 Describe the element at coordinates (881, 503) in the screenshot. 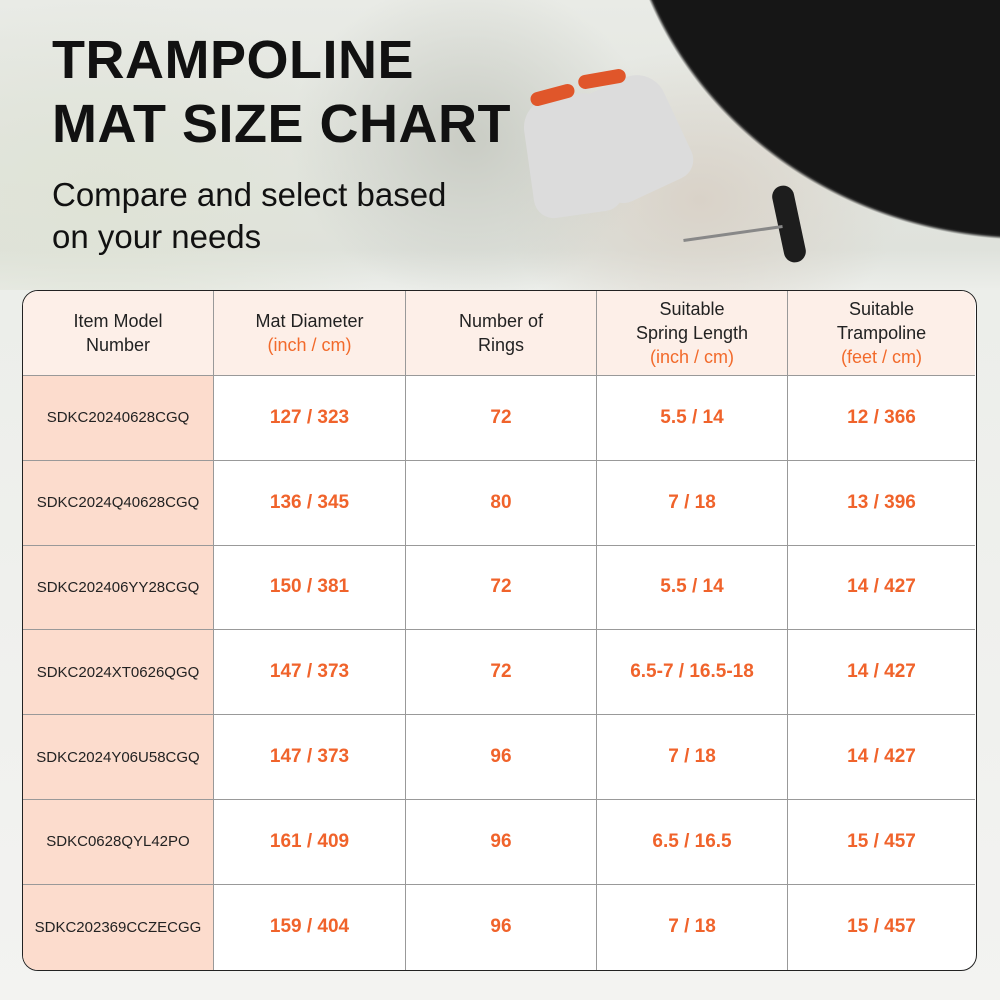

I see `value-cell: 13 / 396` at that location.